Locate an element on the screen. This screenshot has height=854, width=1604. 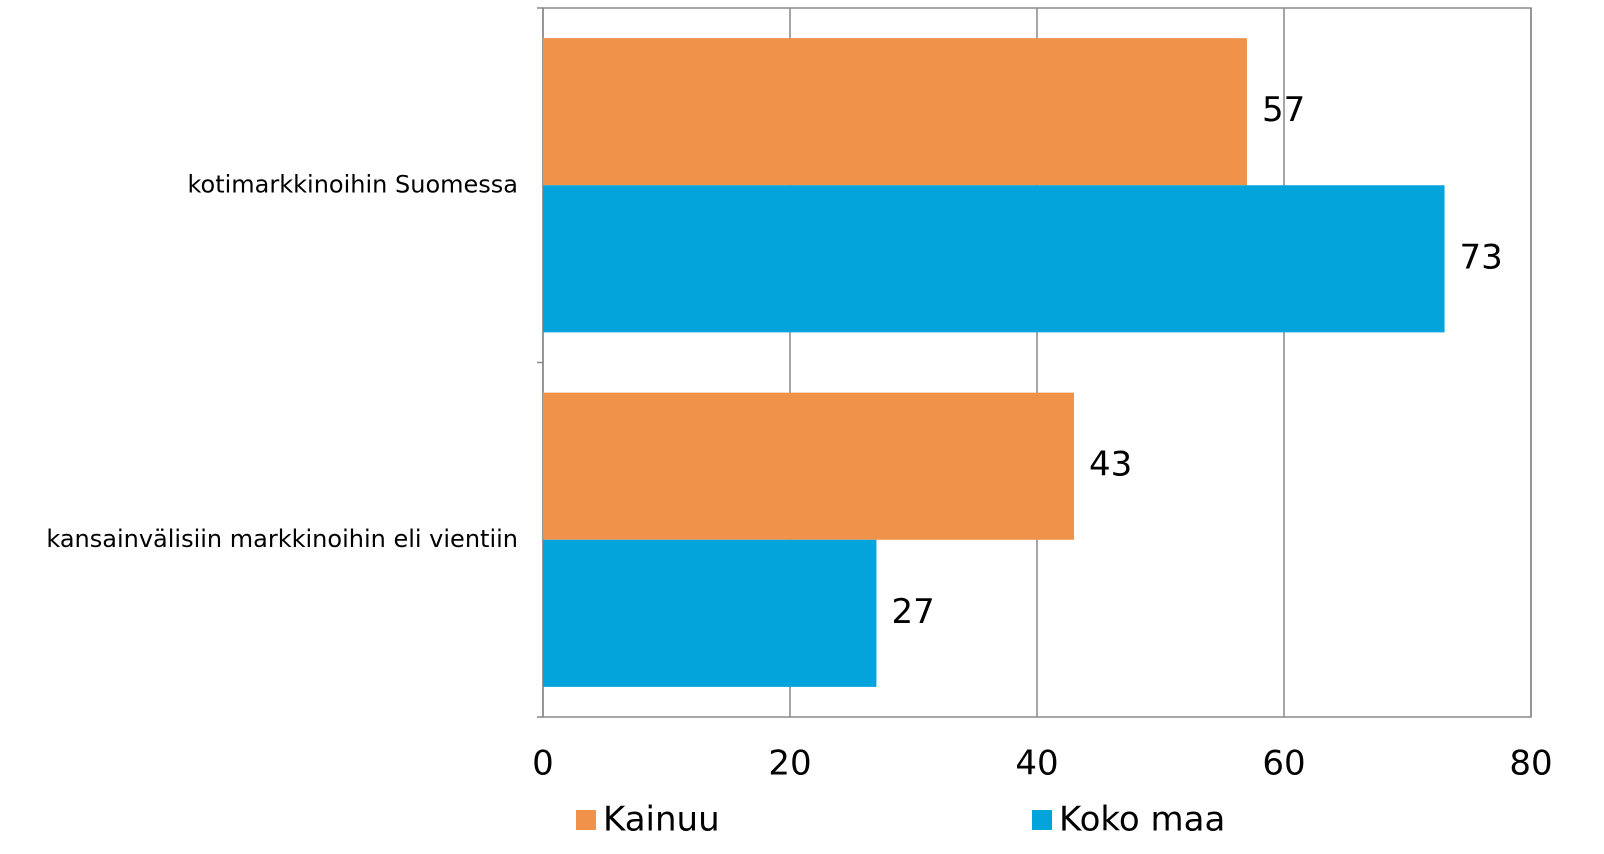
data-label: 73 is located at coordinates (1481, 257).